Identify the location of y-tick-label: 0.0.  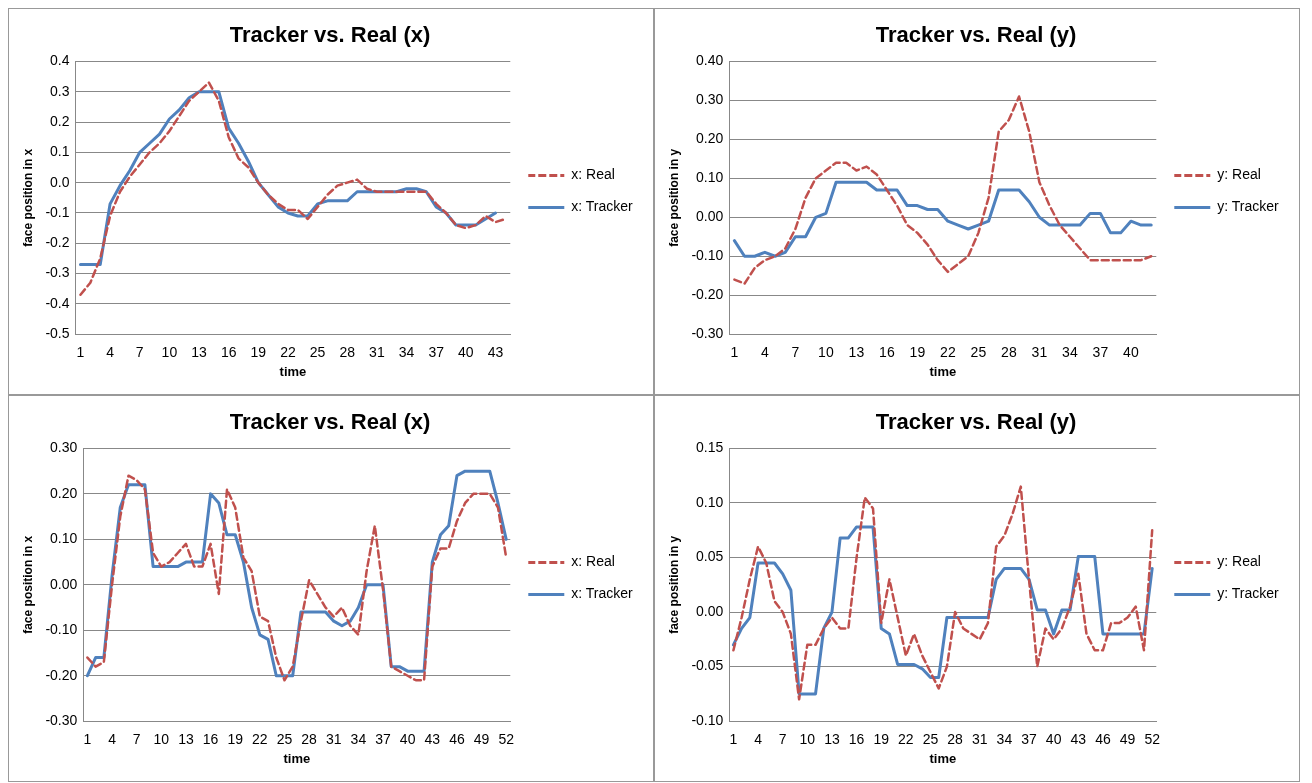
(60, 181).